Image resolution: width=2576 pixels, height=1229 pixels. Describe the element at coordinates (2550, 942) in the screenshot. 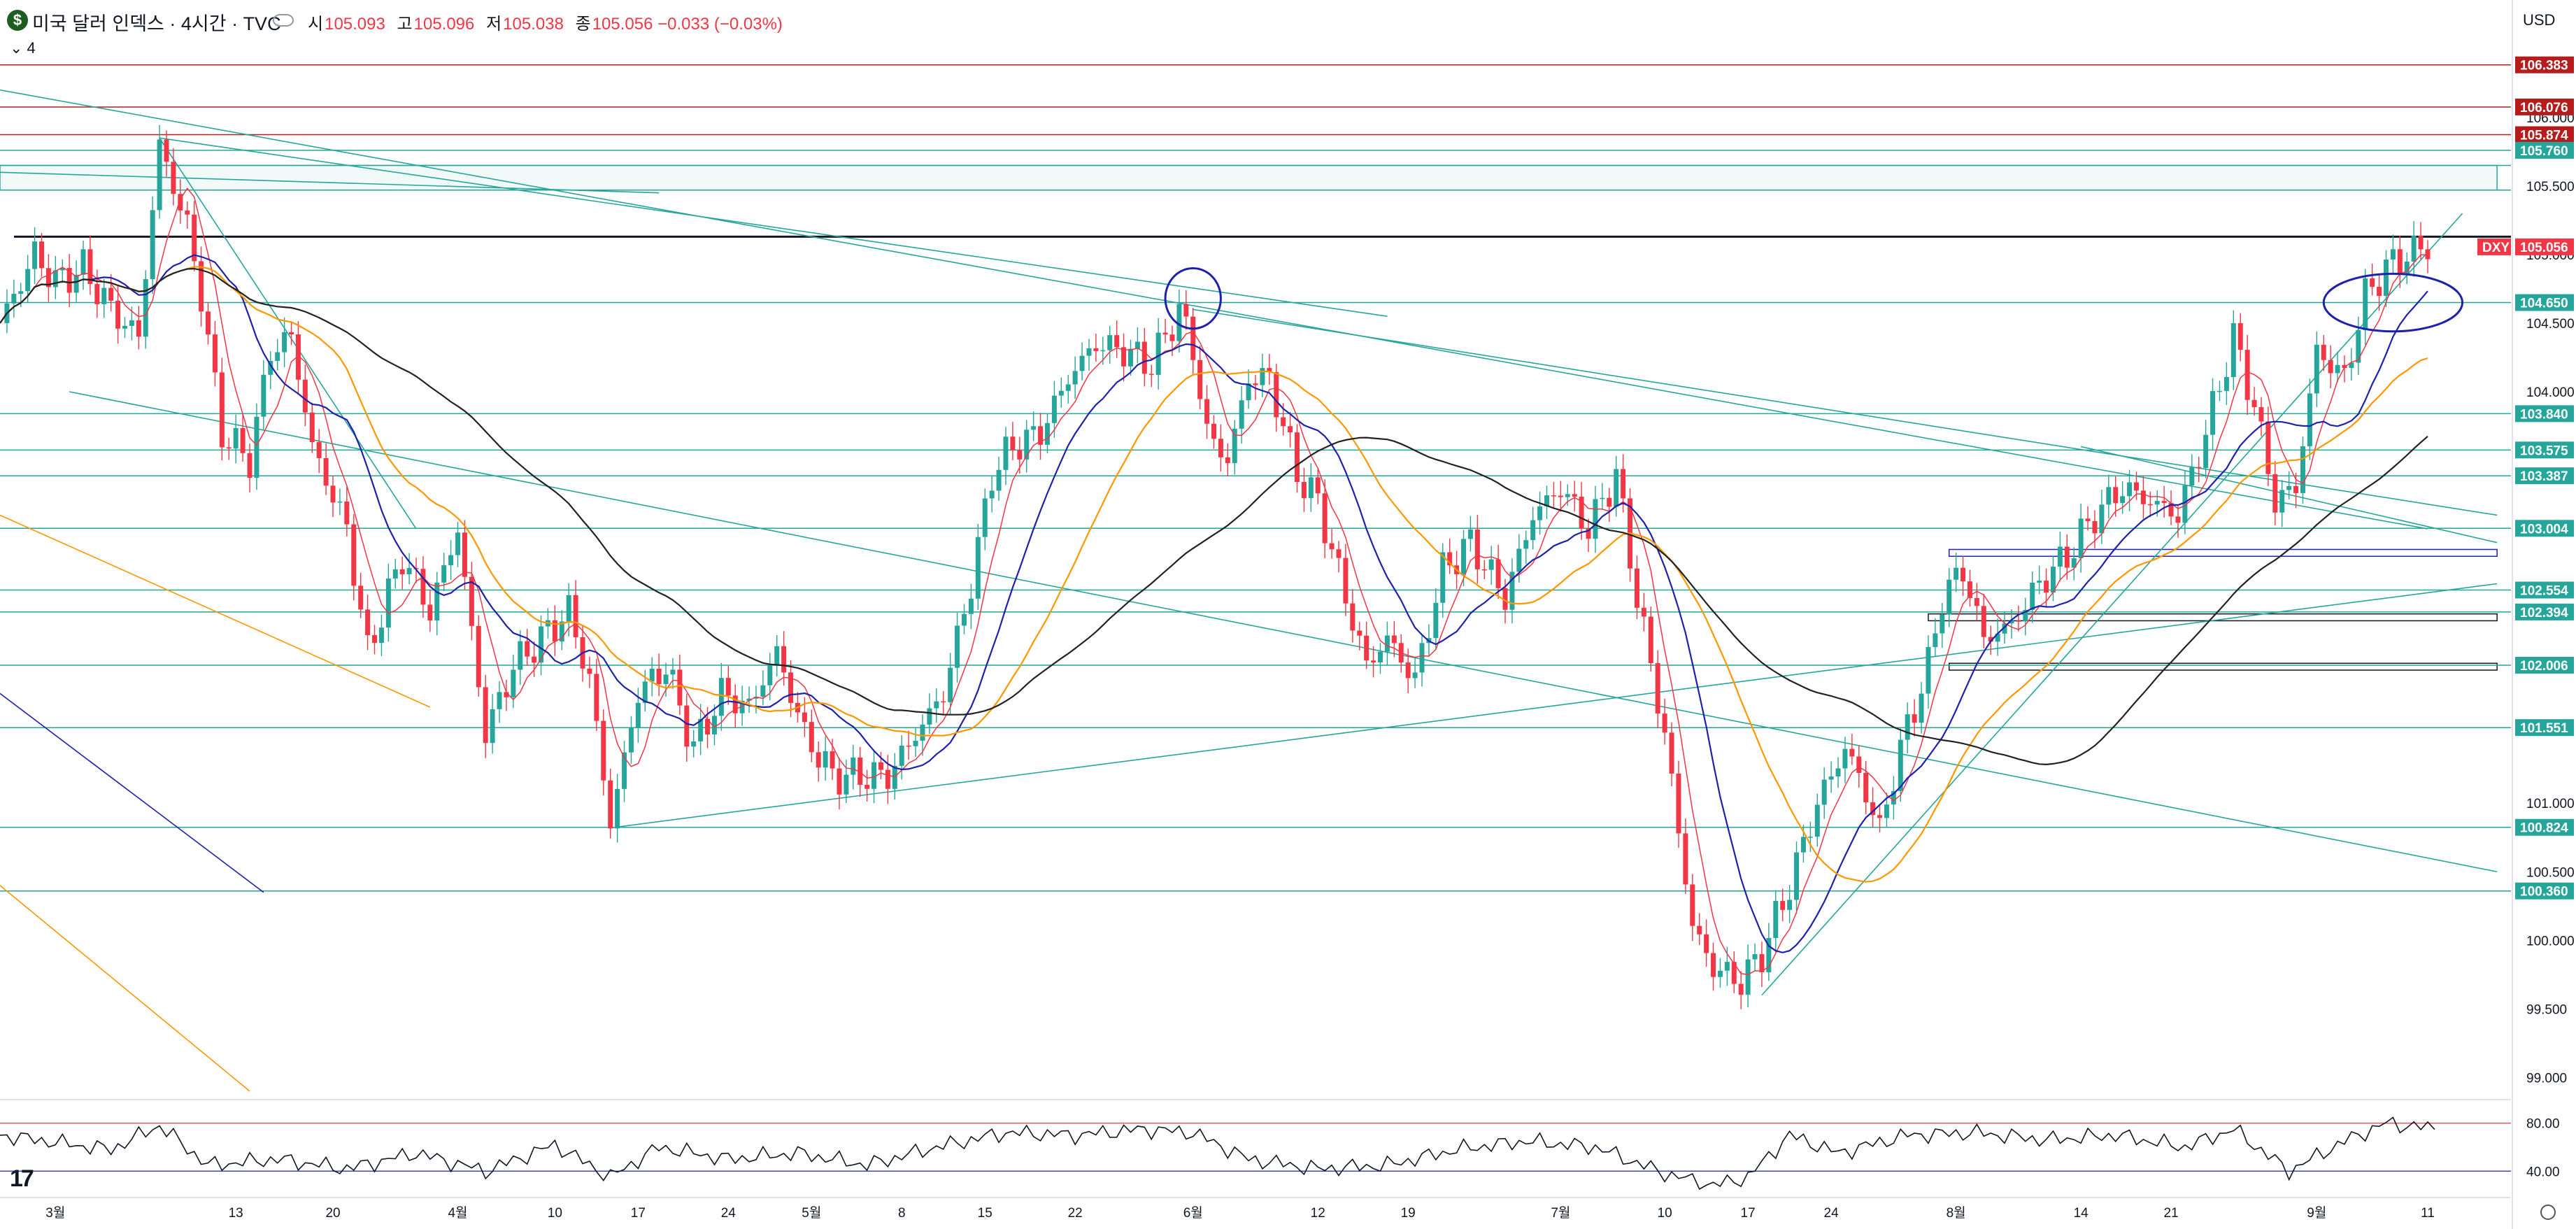

I see `price-tick-label: 100.000` at that location.